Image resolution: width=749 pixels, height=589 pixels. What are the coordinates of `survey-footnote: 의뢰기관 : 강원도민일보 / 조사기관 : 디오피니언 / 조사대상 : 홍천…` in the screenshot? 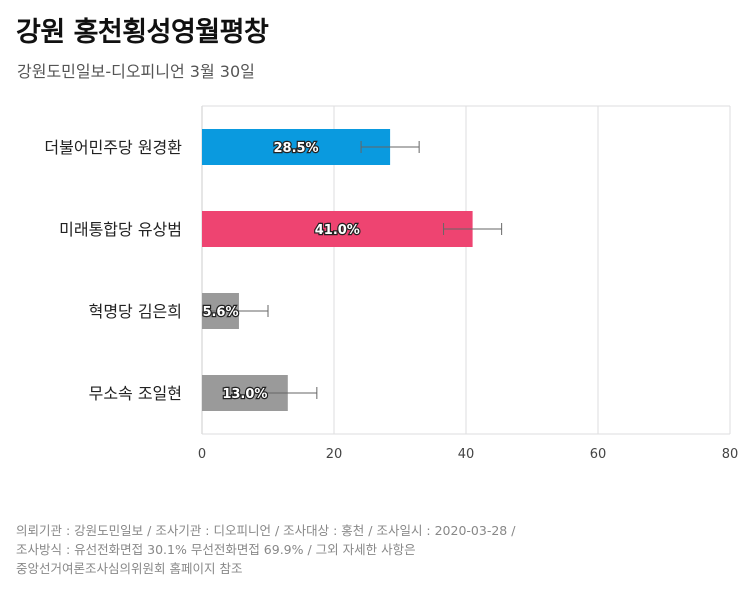 It's located at (376, 549).